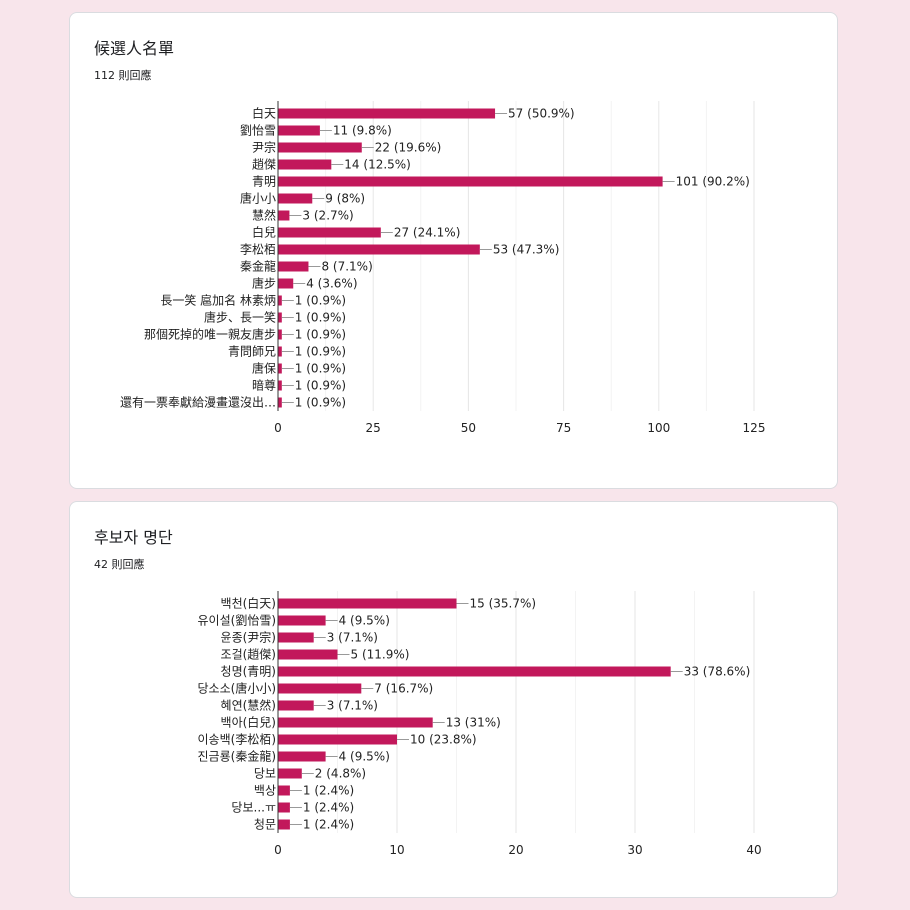 This screenshot has height=910, width=910. I want to click on category-label: 진금룡(秦金龍), so click(237, 756).